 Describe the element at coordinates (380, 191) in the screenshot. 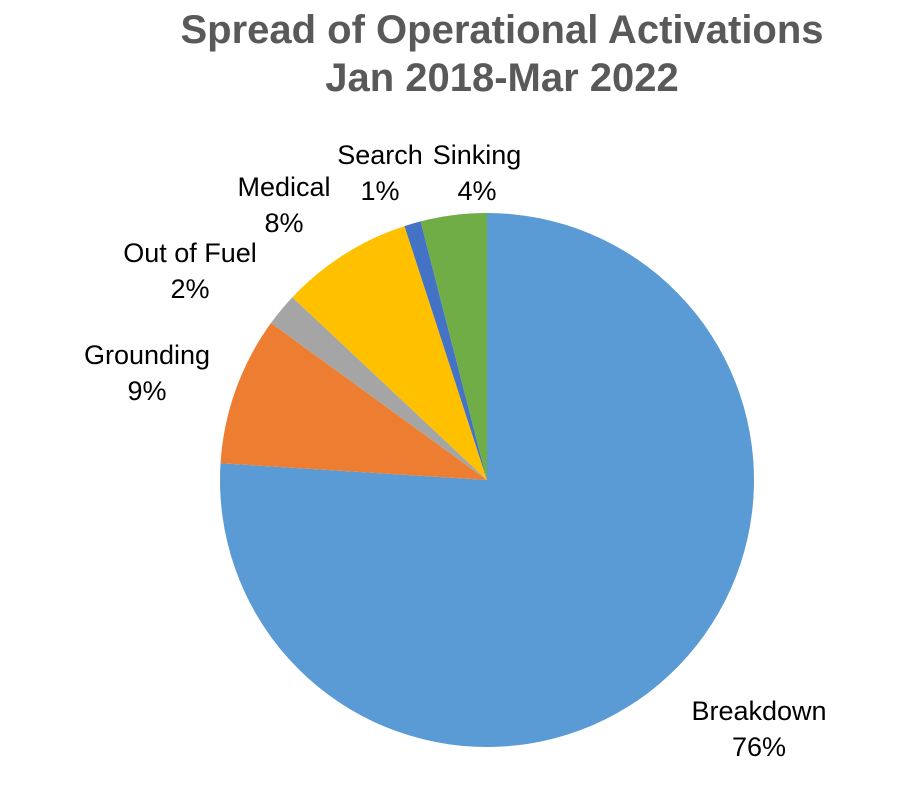

I see `slice-label-search-pct: 1%` at that location.